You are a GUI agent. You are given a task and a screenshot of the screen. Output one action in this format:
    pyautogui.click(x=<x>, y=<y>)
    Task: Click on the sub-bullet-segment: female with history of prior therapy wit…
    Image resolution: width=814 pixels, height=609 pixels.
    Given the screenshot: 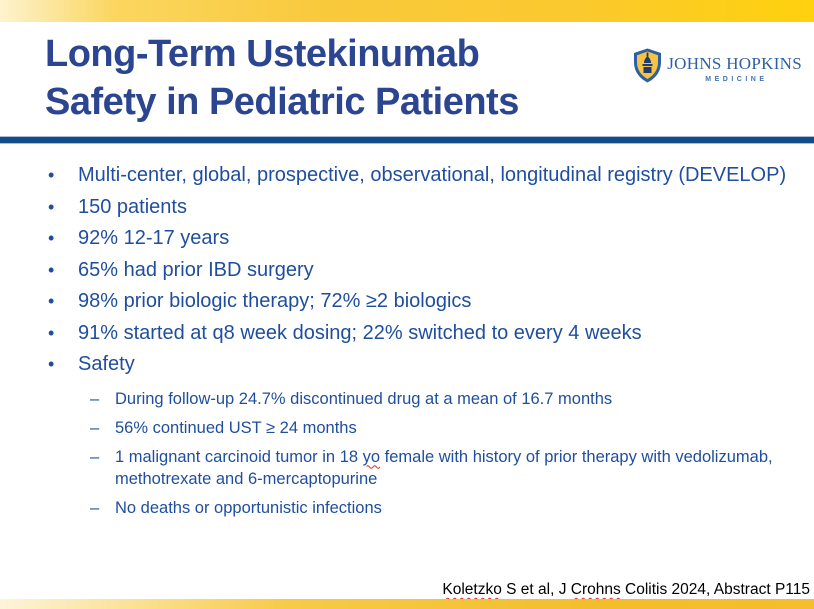 What is the action you would take?
    pyautogui.click(x=444, y=467)
    